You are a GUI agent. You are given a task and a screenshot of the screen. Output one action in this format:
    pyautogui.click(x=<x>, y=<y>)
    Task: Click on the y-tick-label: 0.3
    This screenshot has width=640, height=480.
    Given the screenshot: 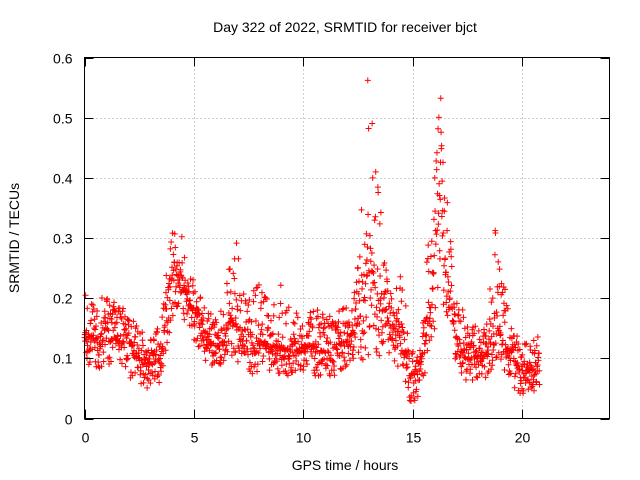 What is the action you would take?
    pyautogui.click(x=63, y=239)
    